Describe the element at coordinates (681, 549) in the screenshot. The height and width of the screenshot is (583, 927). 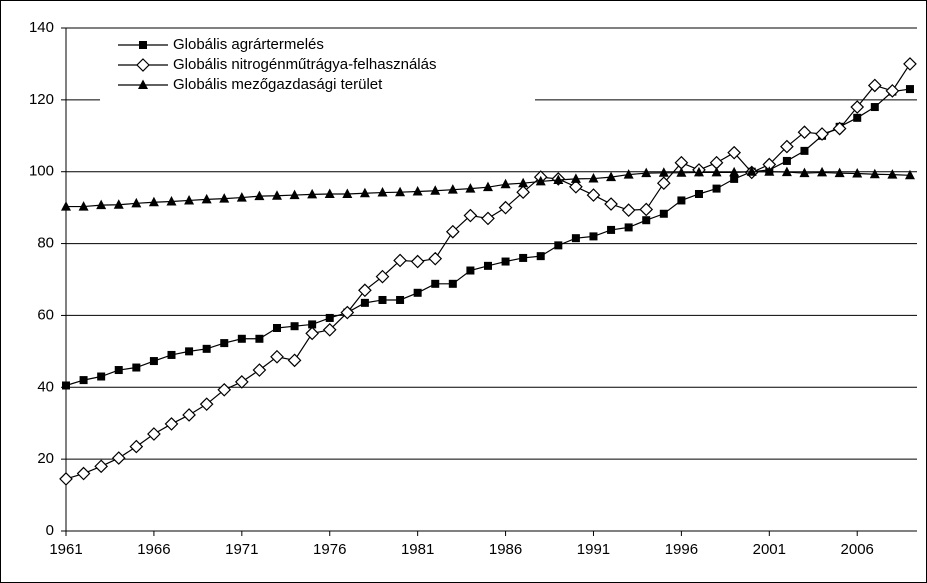
I see `x-tick-label: 1996` at that location.